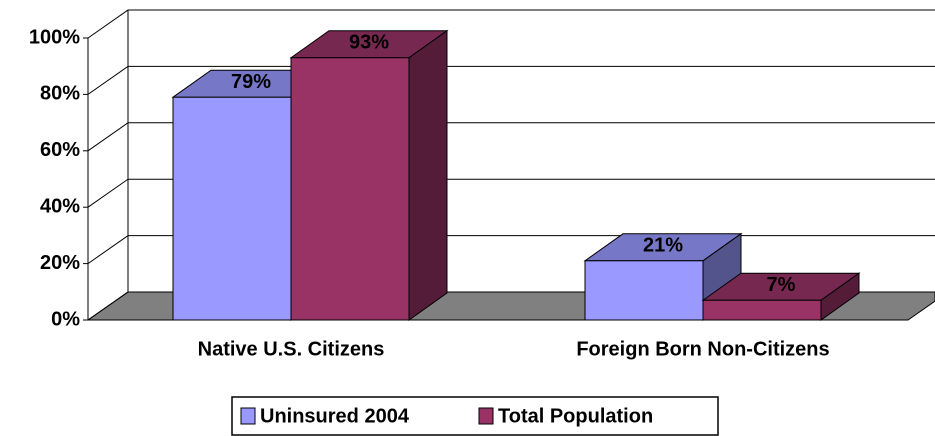  I want to click on data-label: 93%, so click(369, 43).